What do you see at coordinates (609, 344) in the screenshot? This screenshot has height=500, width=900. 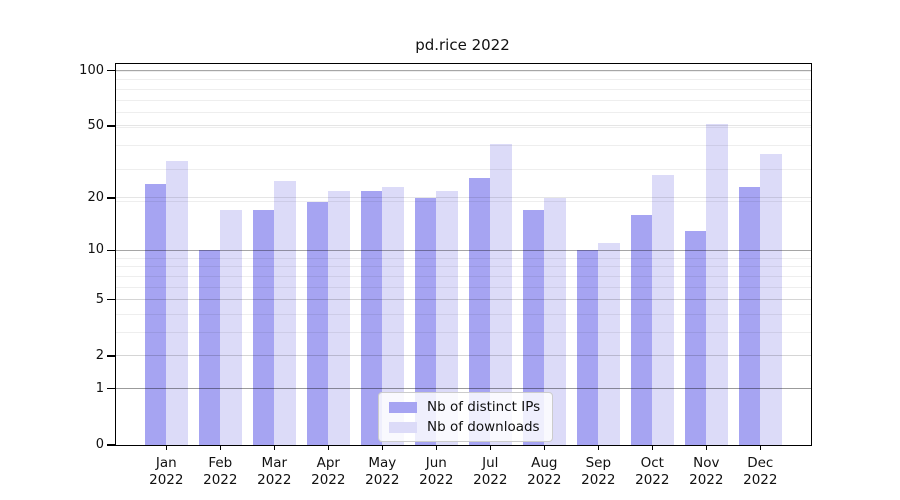 I see `bar-downloads-sep` at bounding box center [609, 344].